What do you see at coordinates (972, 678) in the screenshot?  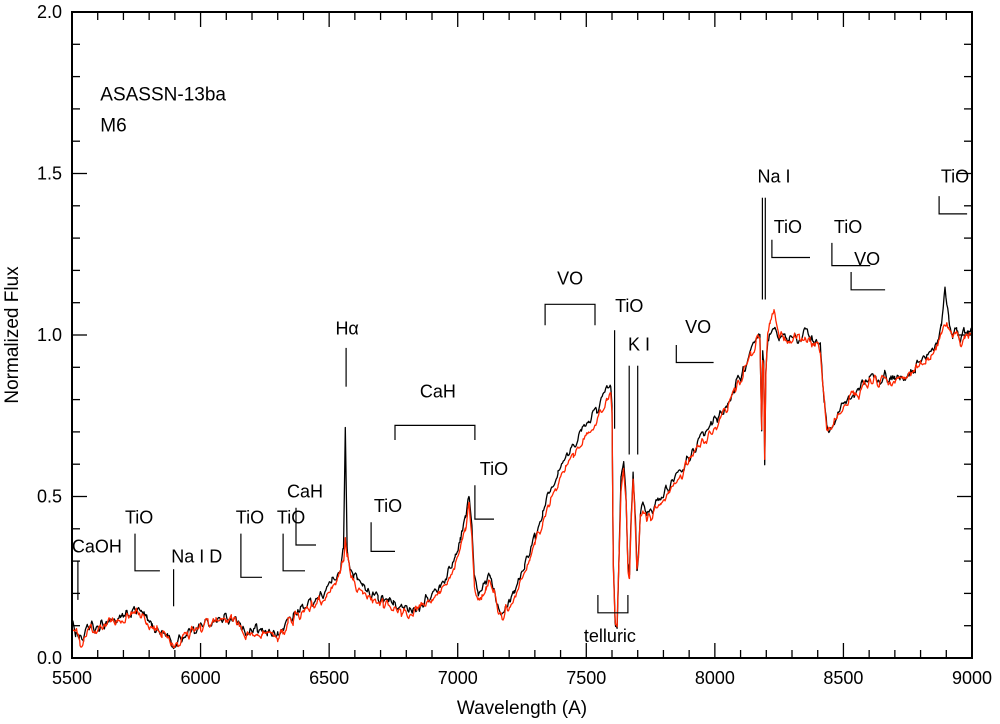 I see `x-tick-label: 9000` at bounding box center [972, 678].